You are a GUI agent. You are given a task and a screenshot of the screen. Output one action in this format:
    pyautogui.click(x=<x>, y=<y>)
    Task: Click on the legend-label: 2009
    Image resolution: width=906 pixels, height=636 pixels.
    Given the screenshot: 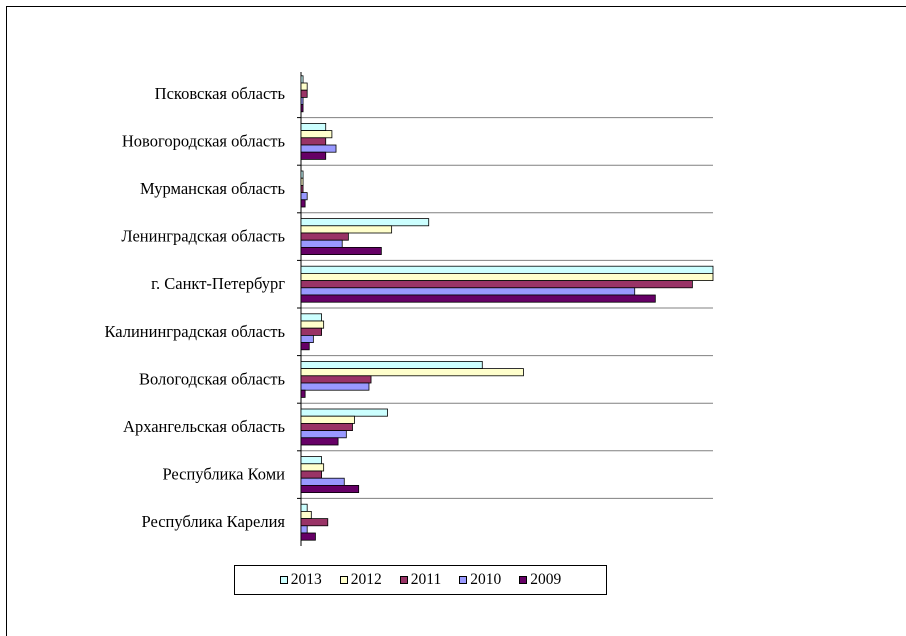 What is the action you would take?
    pyautogui.click(x=546, y=579)
    